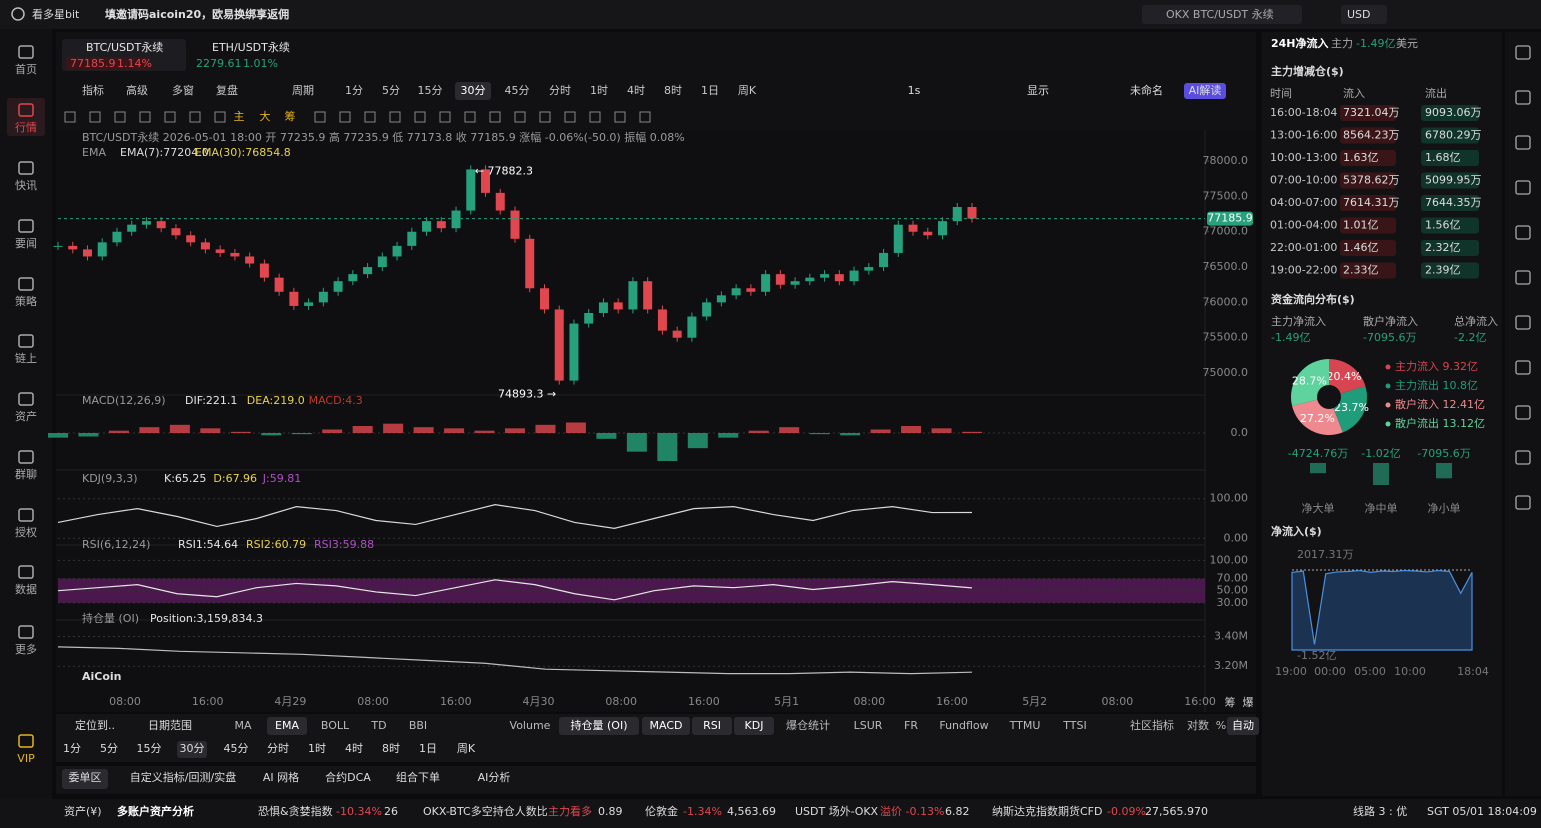 This screenshot has width=1541, height=828. What do you see at coordinates (517, 90) in the screenshot?
I see `period: 45分` at bounding box center [517, 90].